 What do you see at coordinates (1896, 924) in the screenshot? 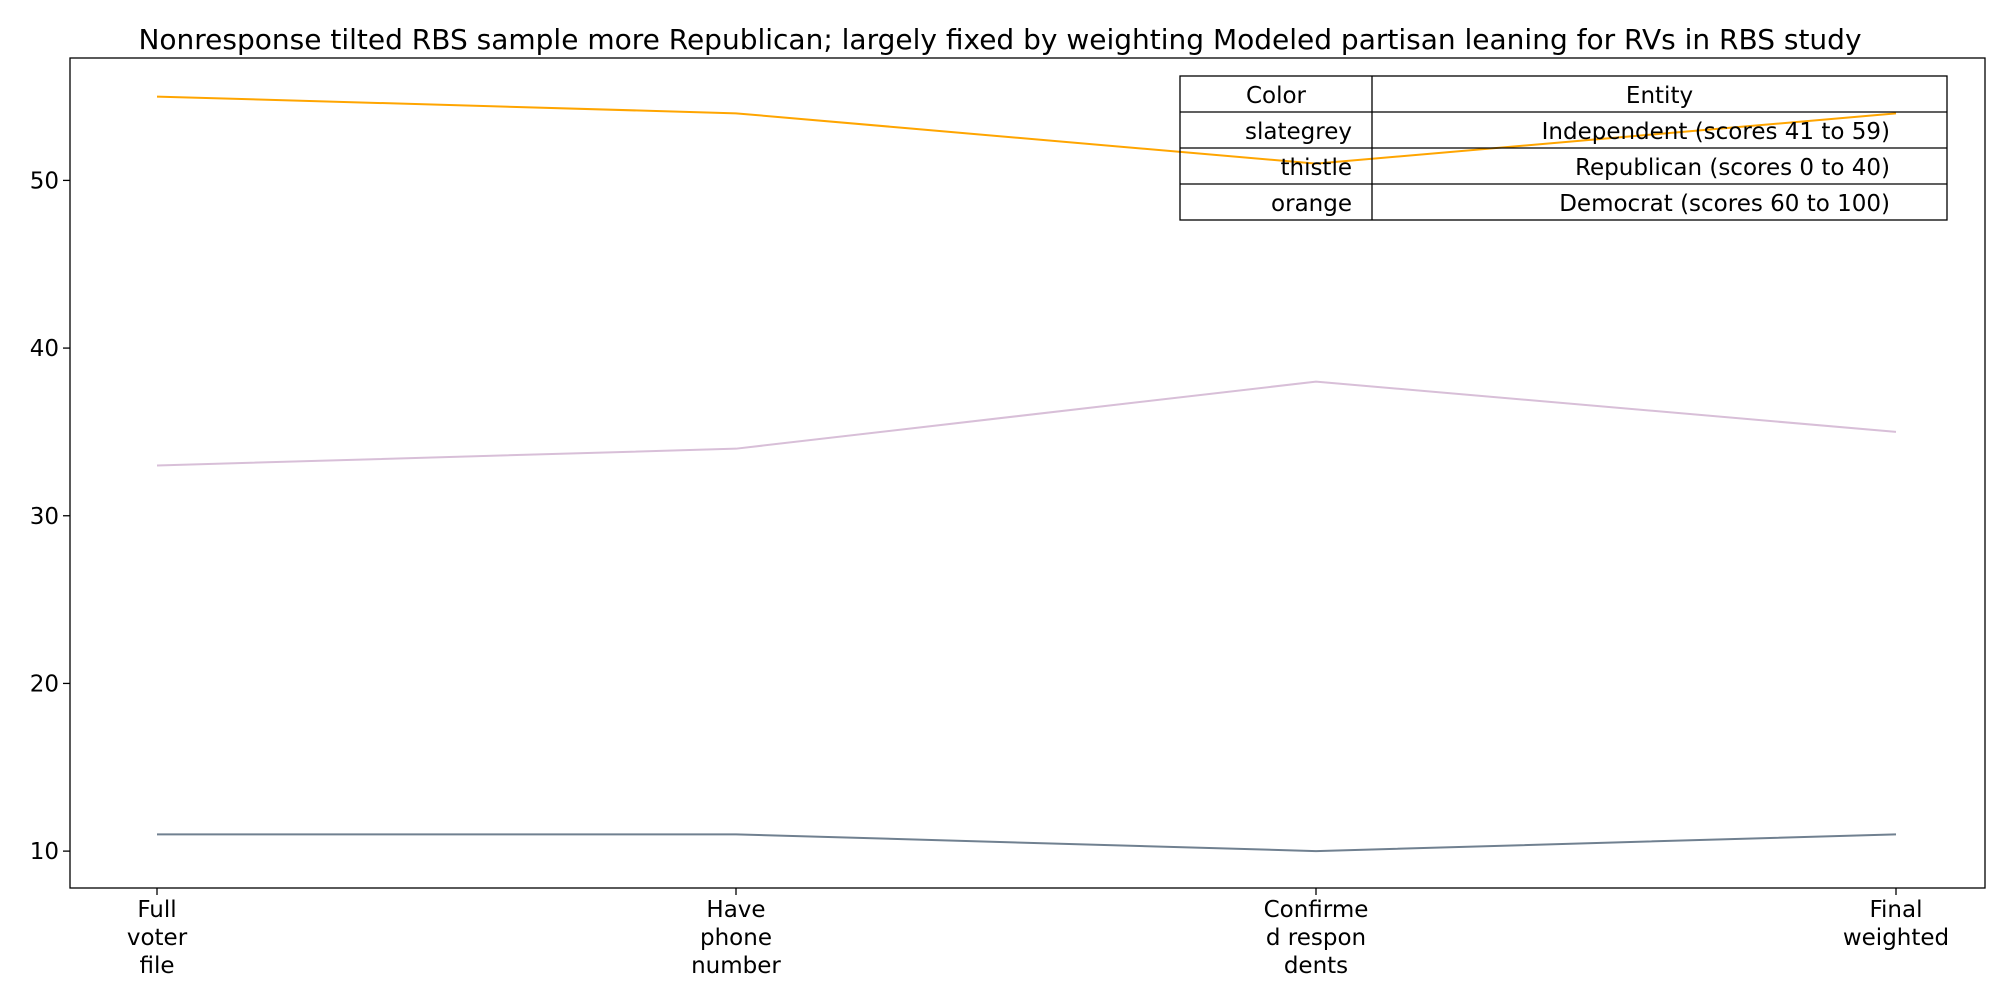
I see `x-tick-label: Final weighted` at bounding box center [1896, 924].